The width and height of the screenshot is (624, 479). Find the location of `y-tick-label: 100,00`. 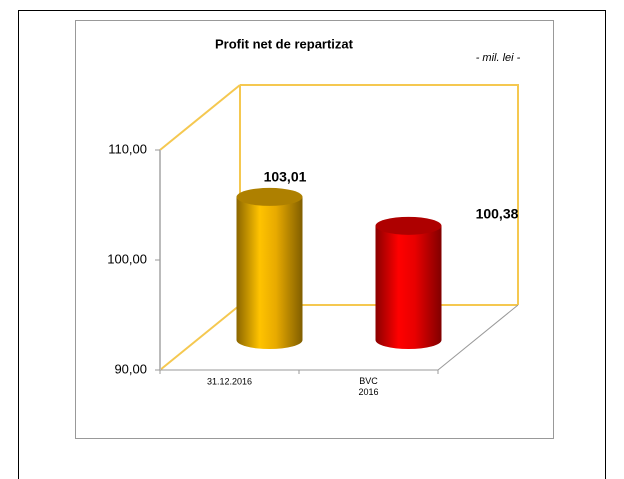

y-tick-label: 100,00 is located at coordinates (127, 258).